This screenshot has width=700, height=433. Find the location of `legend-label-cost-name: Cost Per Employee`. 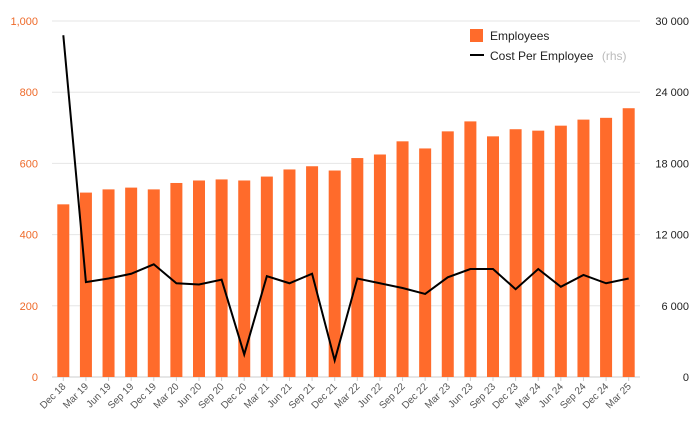

legend-label-cost-name: Cost Per Employee is located at coordinates (542, 56).